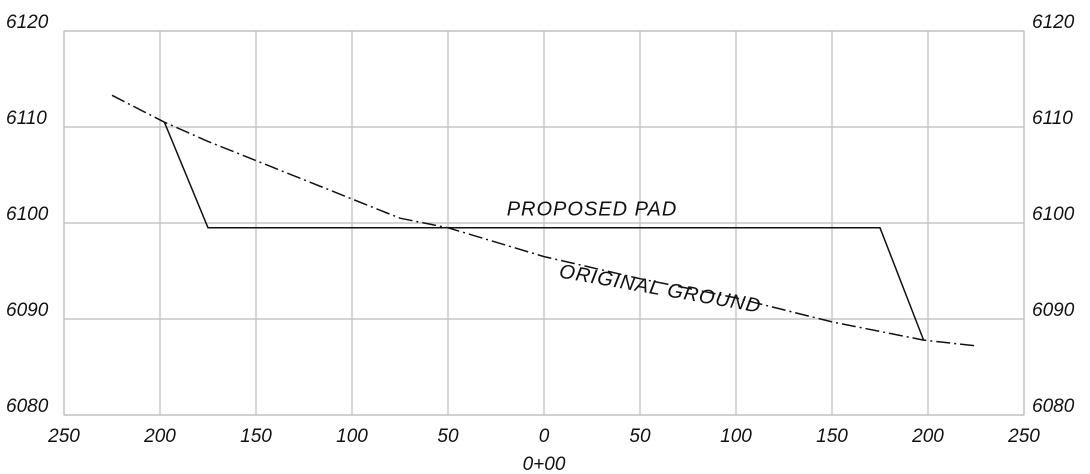 Image resolution: width=1090 pixels, height=474 pixels. Describe the element at coordinates (1053, 310) in the screenshot. I see `y-tick-label-right: 6090` at that location.